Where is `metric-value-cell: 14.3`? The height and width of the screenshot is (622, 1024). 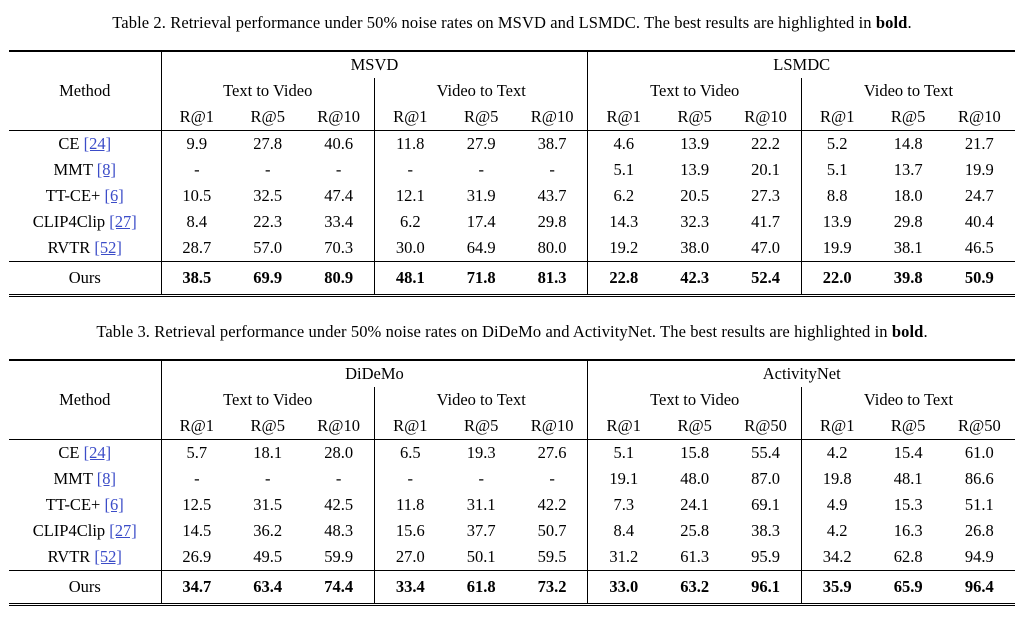
metric-value-cell: 14.3 is located at coordinates (624, 221).